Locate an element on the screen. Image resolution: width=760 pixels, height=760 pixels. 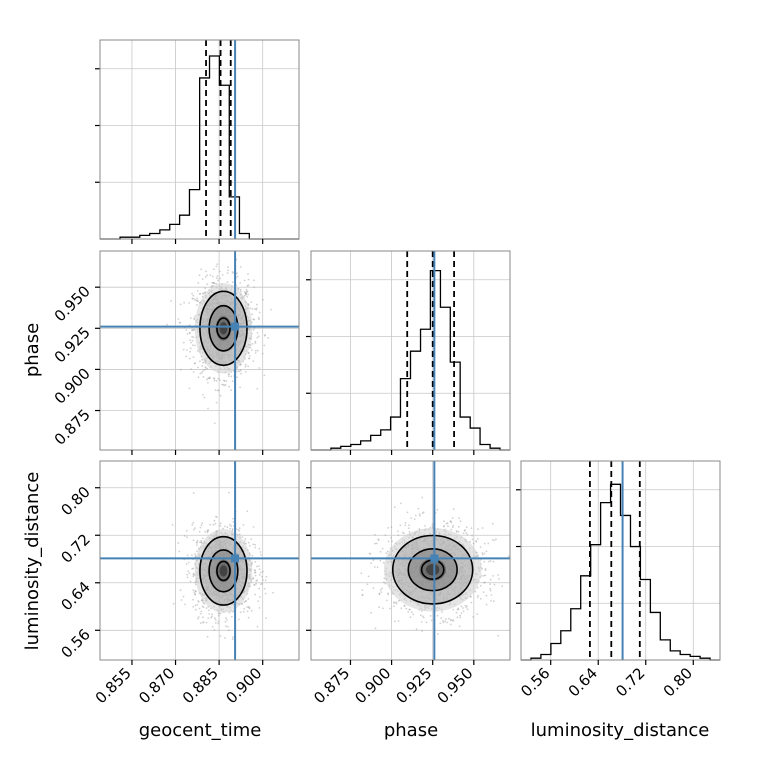
y-tick-label: 0.80 is located at coordinates (75, 501).